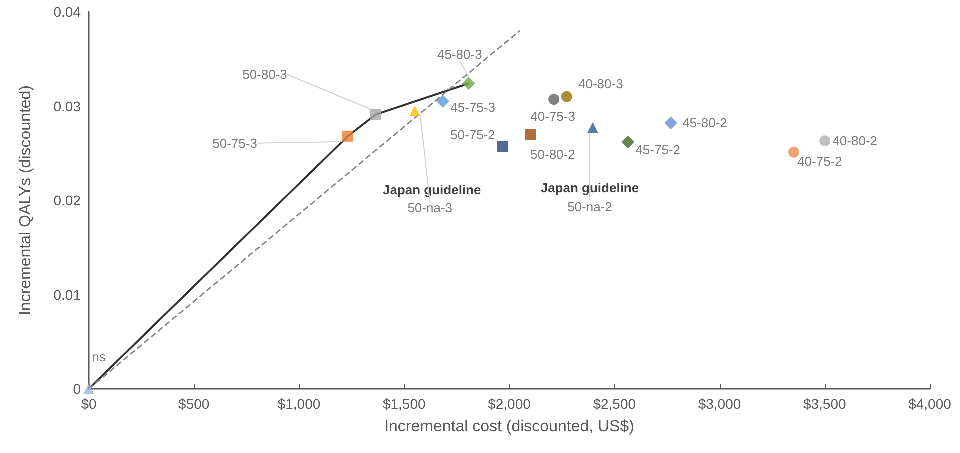 The width and height of the screenshot is (960, 453). I want to click on x-tick-label: $500, so click(194, 404).